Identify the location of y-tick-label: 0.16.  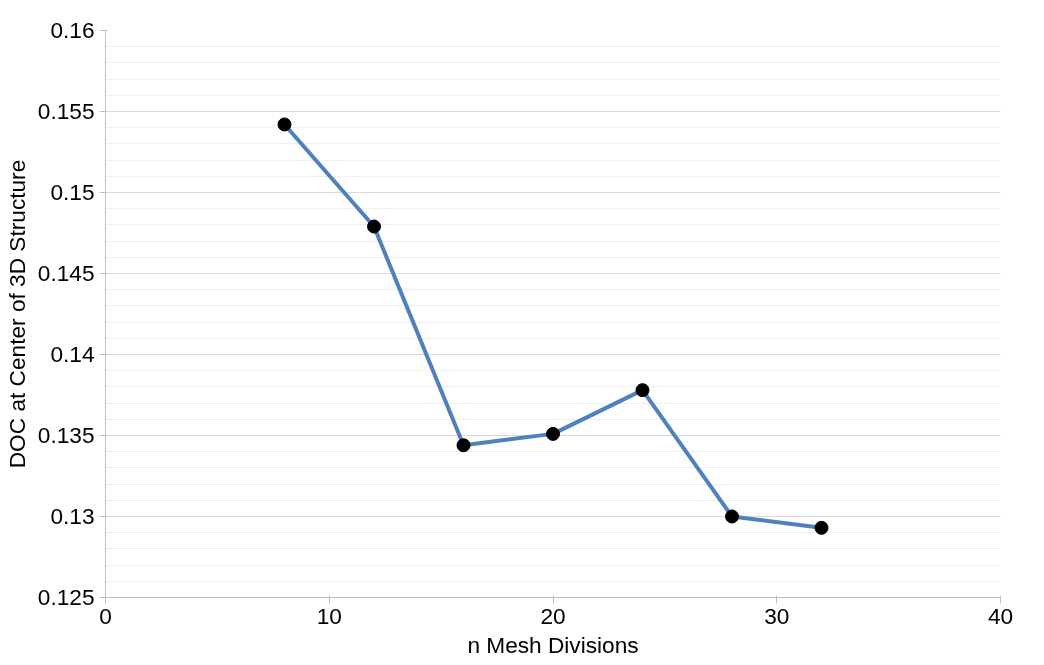
(72, 30).